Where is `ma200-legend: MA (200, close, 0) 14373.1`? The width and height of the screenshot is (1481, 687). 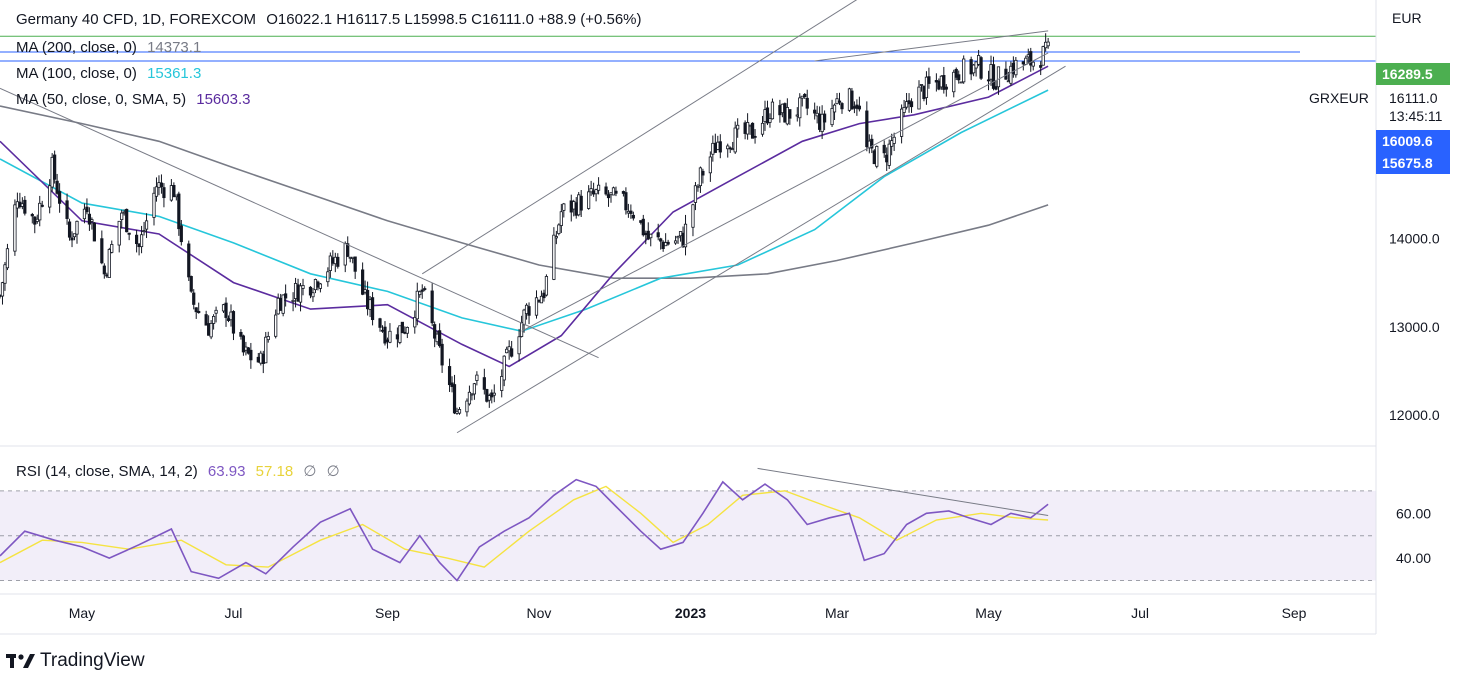 ma200-legend: MA (200, close, 0) 14373.1 is located at coordinates (111, 47).